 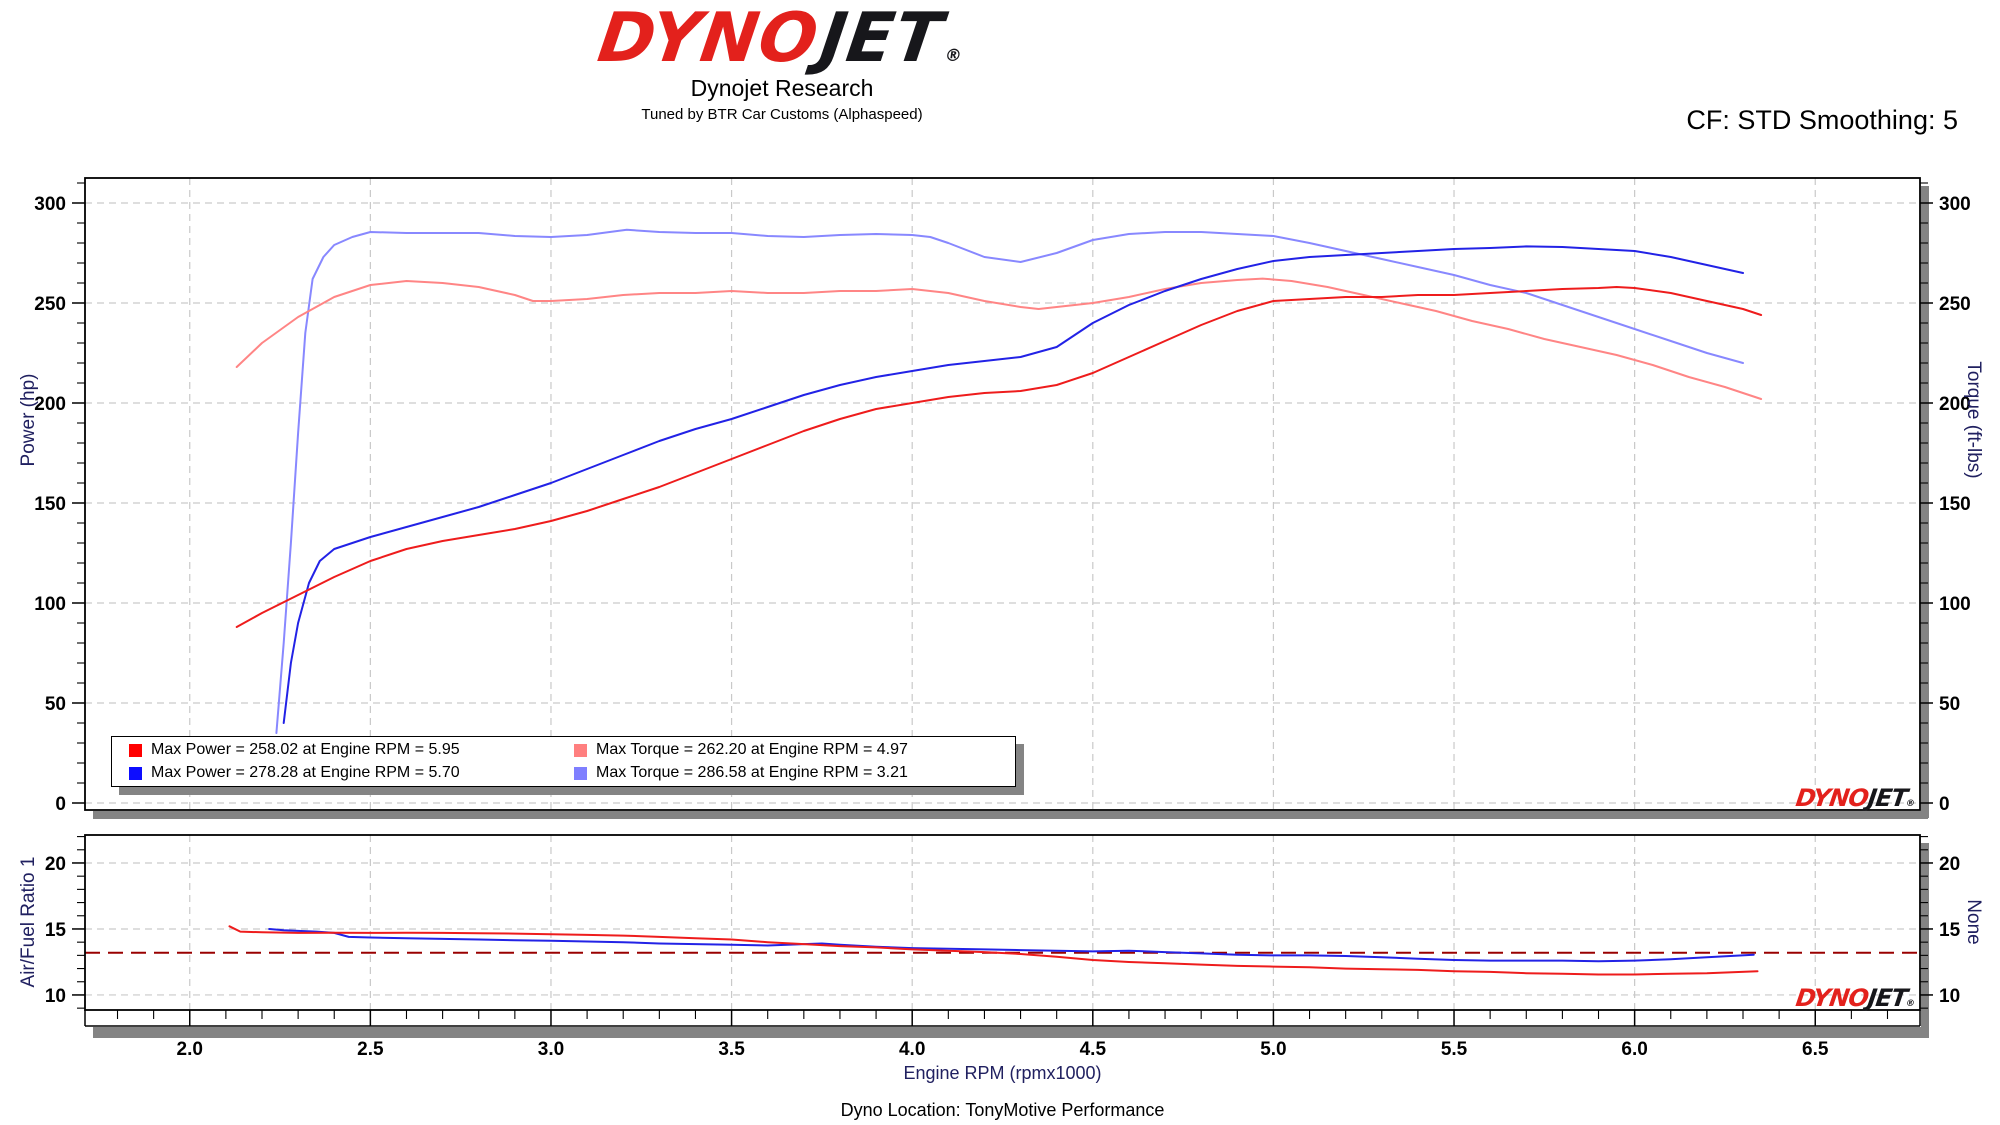 I want to click on y-tick-label-left: 50, so click(x=55, y=704).